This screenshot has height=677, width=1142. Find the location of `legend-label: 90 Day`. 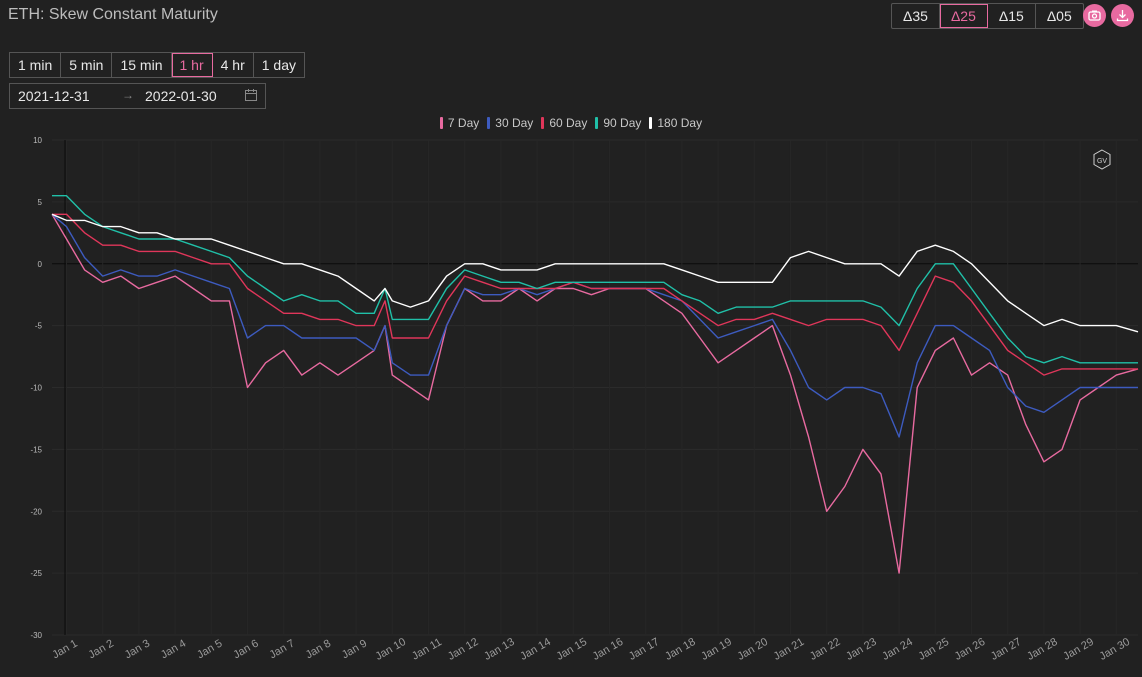

legend-label: 90 Day is located at coordinates (622, 123).